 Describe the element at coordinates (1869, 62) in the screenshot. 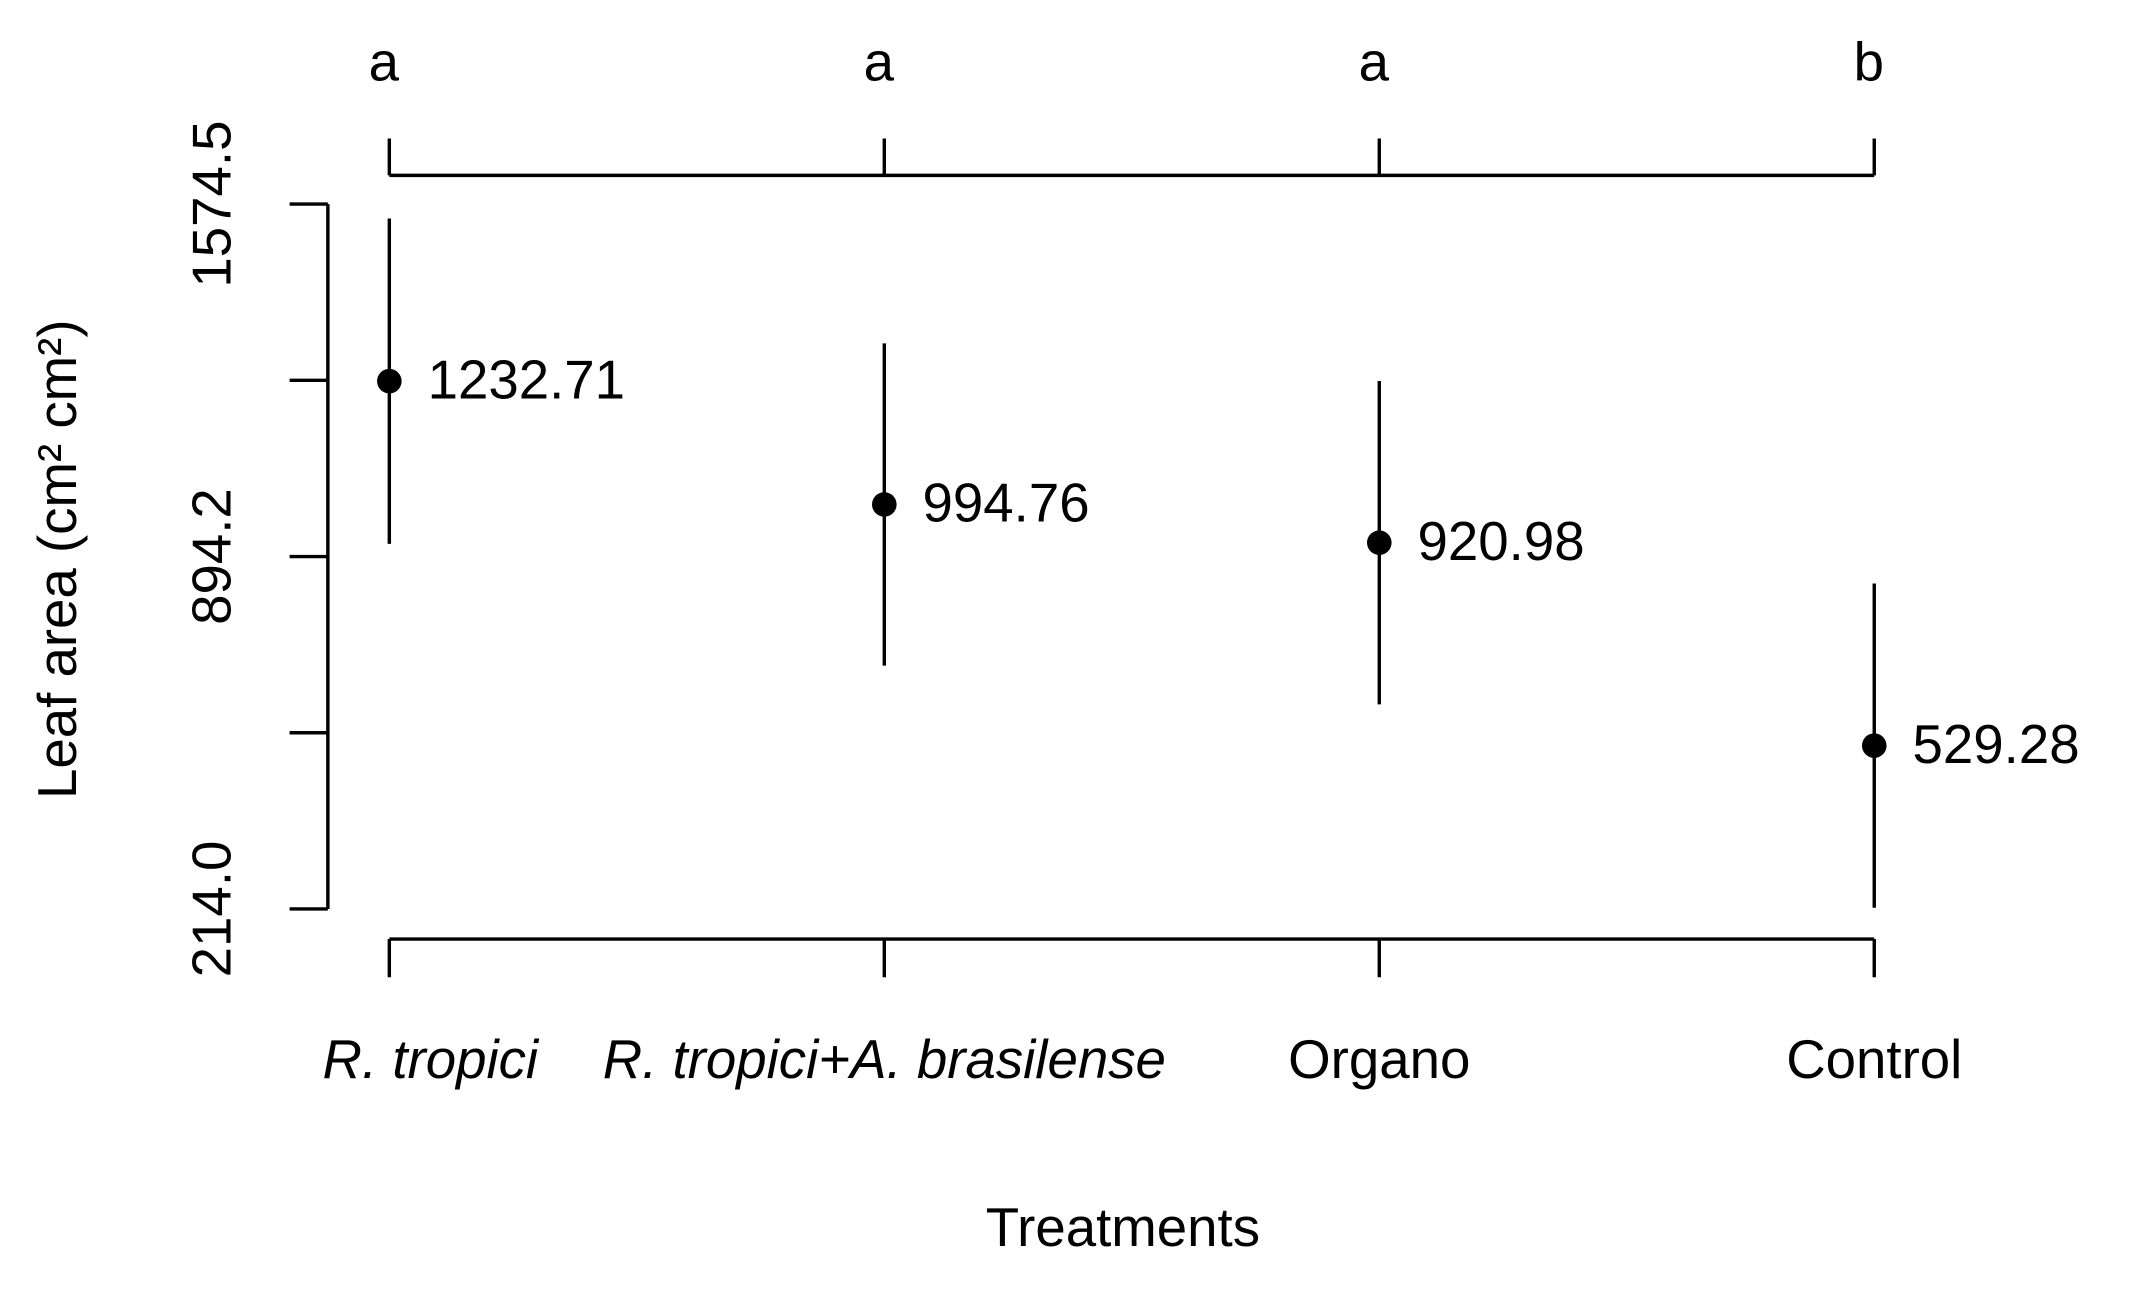

I see `group-letter: b` at that location.